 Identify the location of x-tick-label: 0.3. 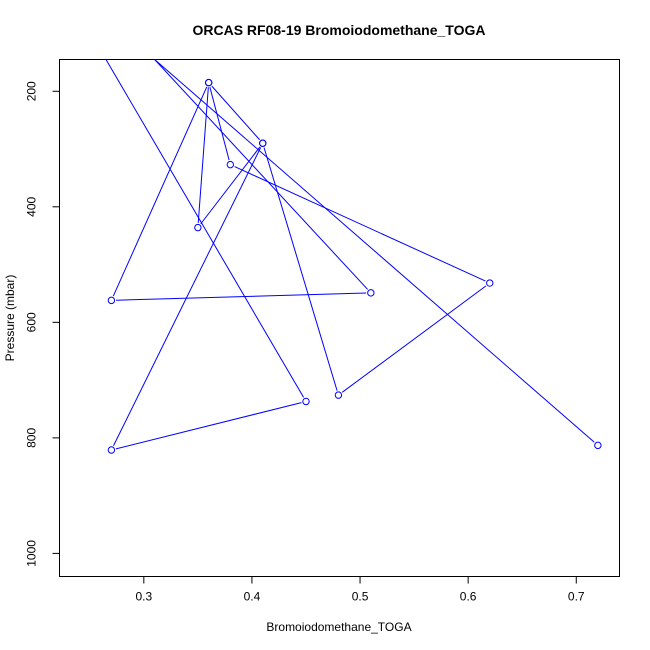
(143, 597).